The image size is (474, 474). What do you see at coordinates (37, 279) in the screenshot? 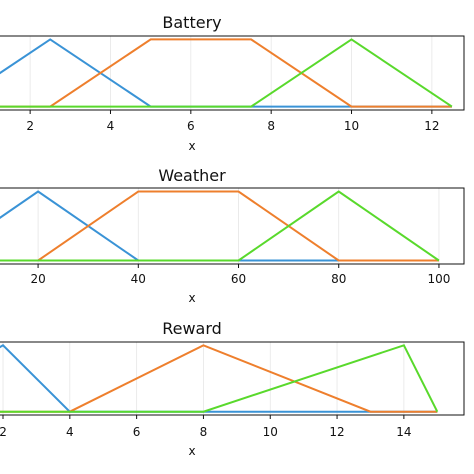
I see `x-tick-label: 20` at bounding box center [37, 279].